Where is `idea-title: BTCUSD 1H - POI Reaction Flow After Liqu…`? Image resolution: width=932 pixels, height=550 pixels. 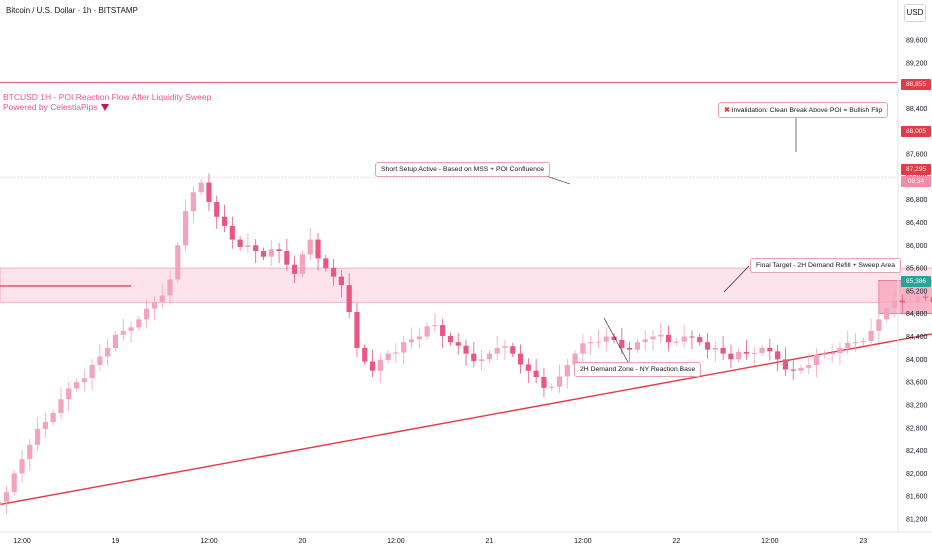 idea-title: BTCUSD 1H - POI Reaction Flow After Liqu… is located at coordinates (107, 97).